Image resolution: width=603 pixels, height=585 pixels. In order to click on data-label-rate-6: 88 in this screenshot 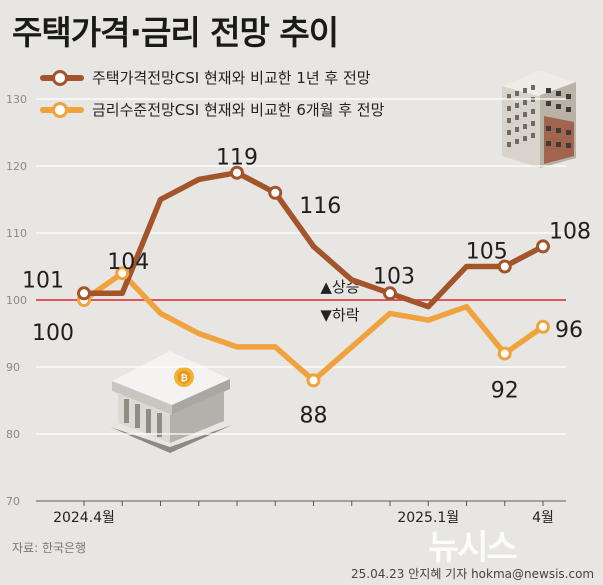, I will do `click(314, 415)`.